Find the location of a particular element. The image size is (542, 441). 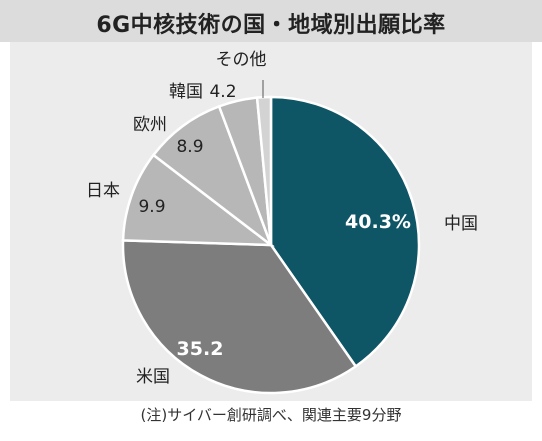

category-label-5: その他 is located at coordinates (241, 60).